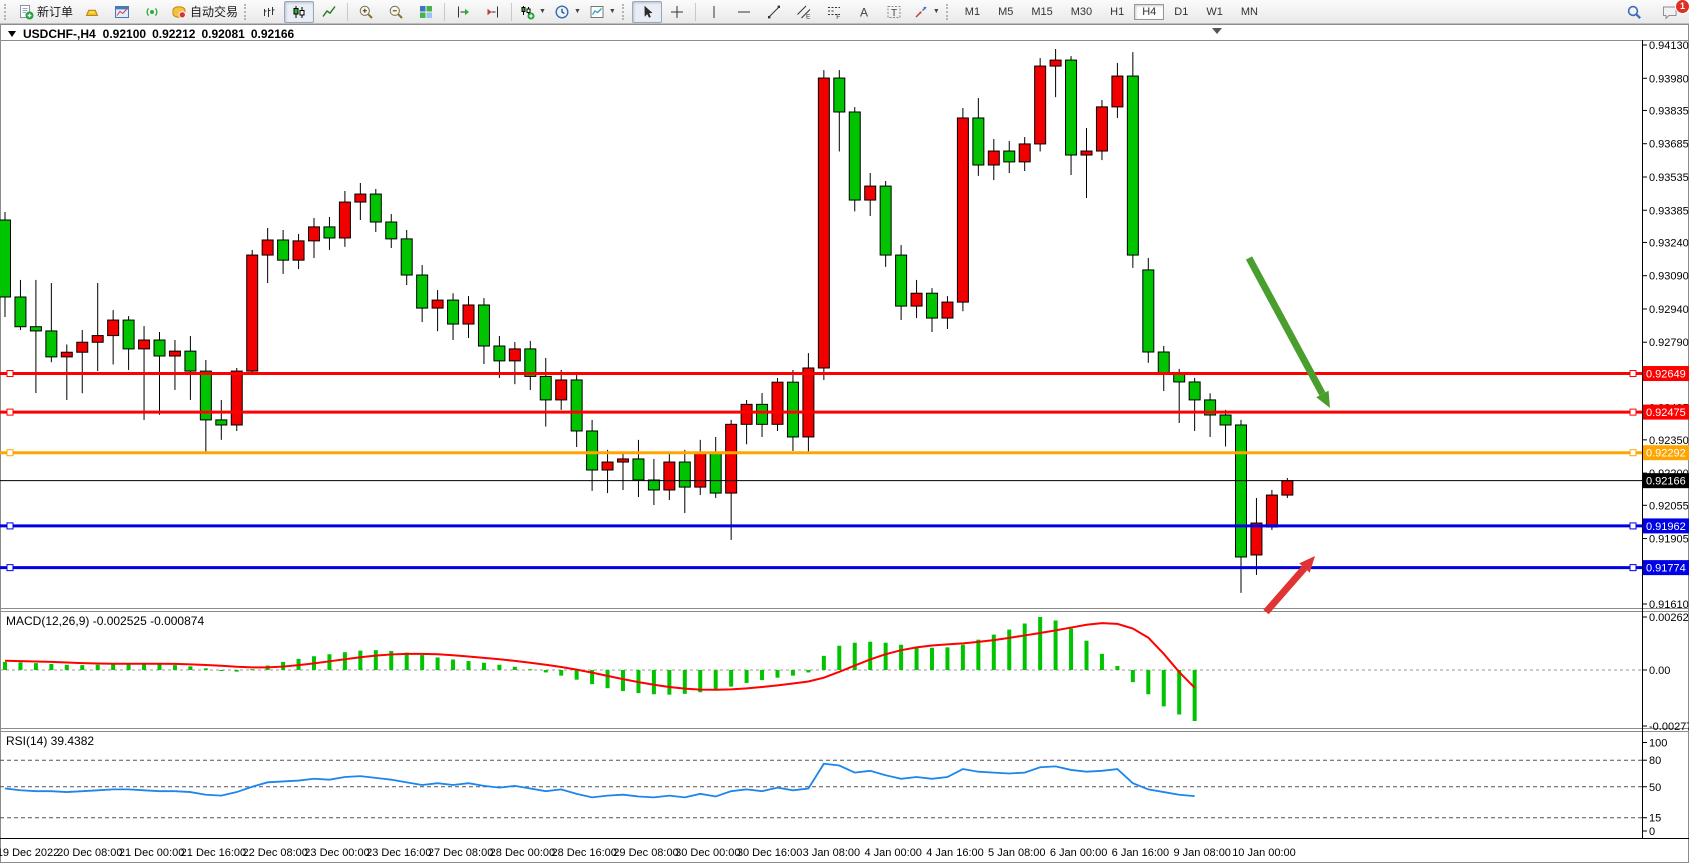 This screenshot has height=863, width=1689. Describe the element at coordinates (1287, 332) in the screenshot. I see `down-arrow-object` at that location.